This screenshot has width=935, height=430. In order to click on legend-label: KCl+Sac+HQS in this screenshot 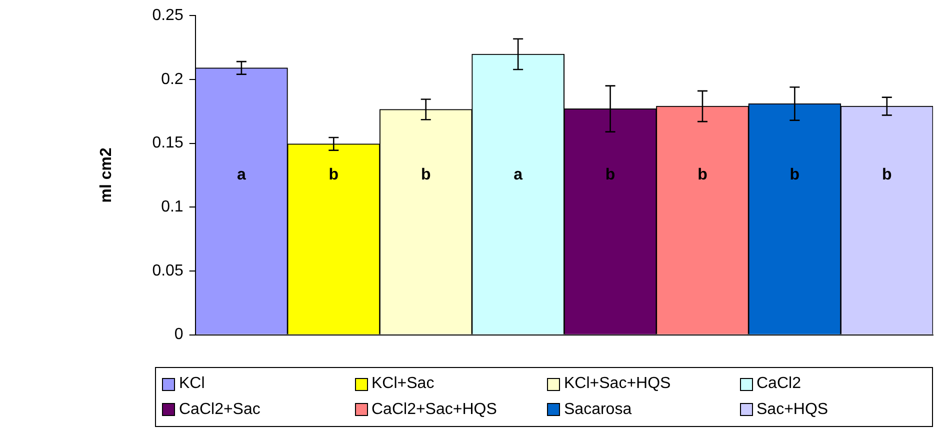, I will do `click(617, 384)`.